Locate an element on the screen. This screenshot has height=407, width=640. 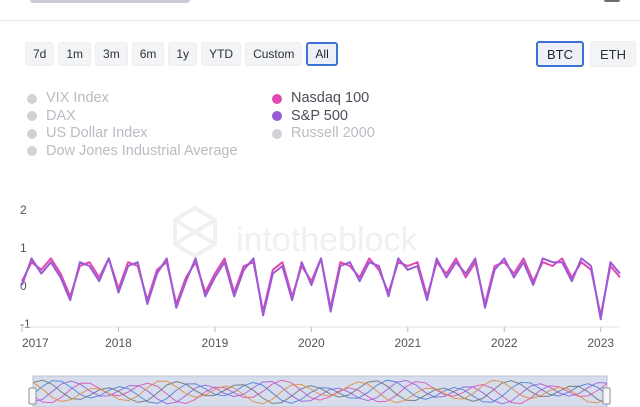
watermark-text: intotheblock is located at coordinates (327, 240).